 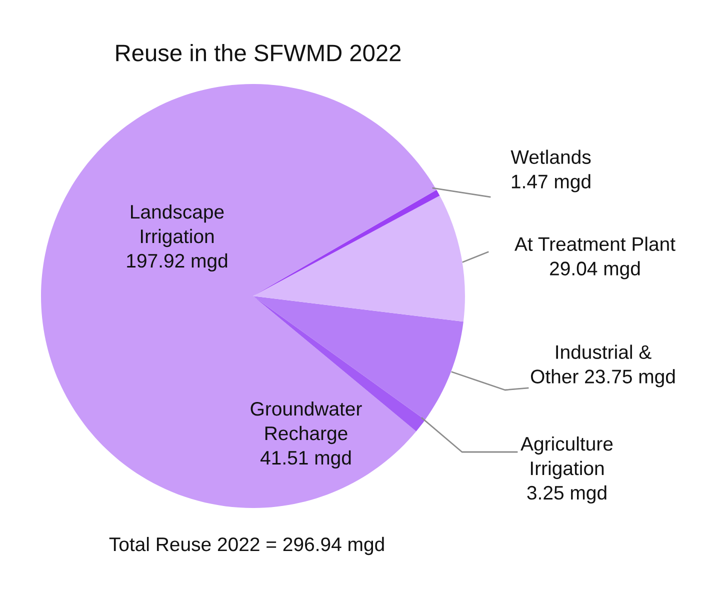 What do you see at coordinates (566, 494) in the screenshot?
I see `data-label: 3.25 mgd` at bounding box center [566, 494].